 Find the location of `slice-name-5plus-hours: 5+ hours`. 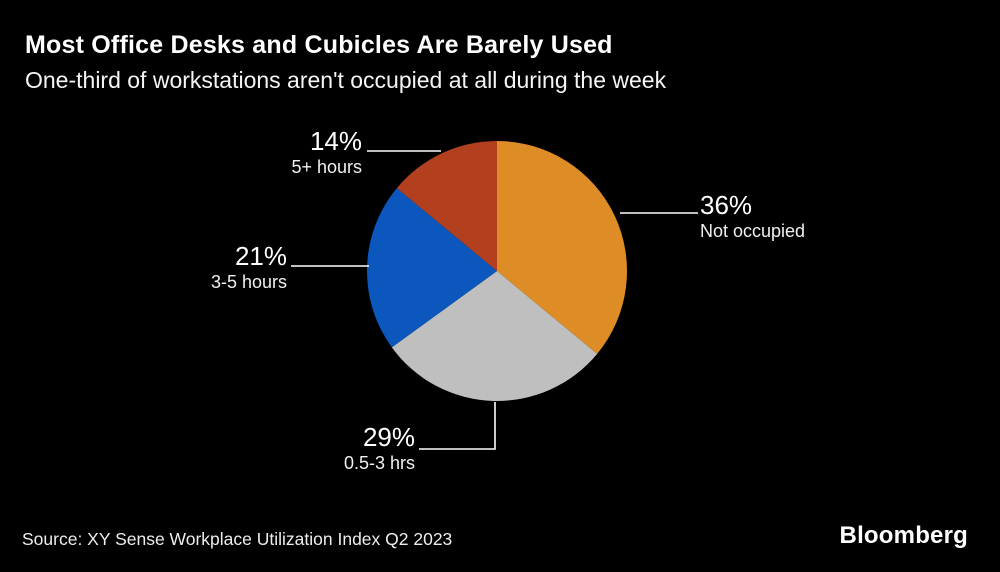

slice-name-5plus-hours: 5+ hours is located at coordinates (326, 167).